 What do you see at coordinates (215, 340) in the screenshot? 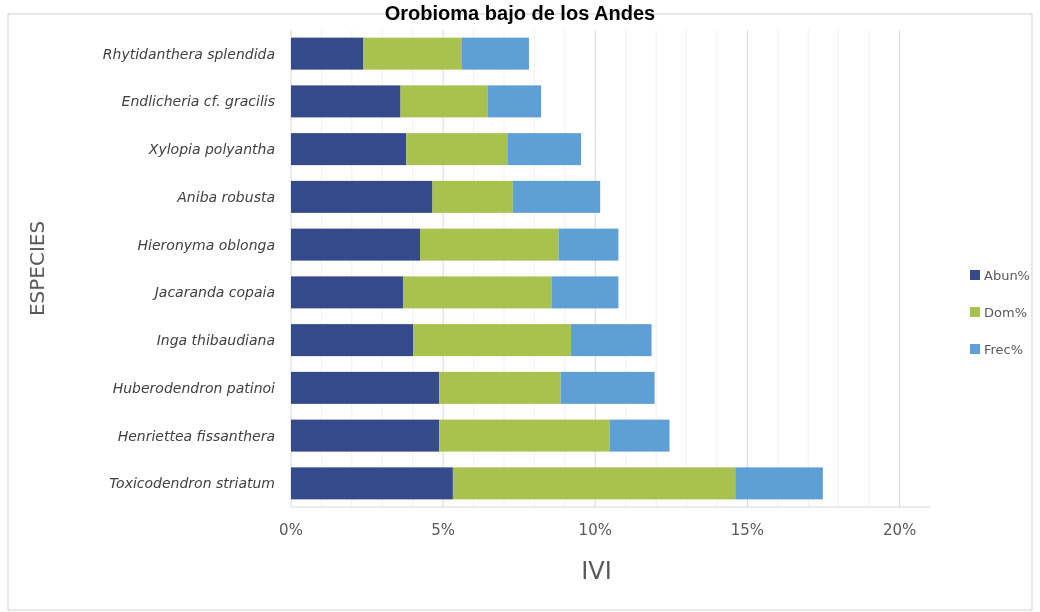
I see `y-tick-label: Inga thibaudiana` at bounding box center [215, 340].